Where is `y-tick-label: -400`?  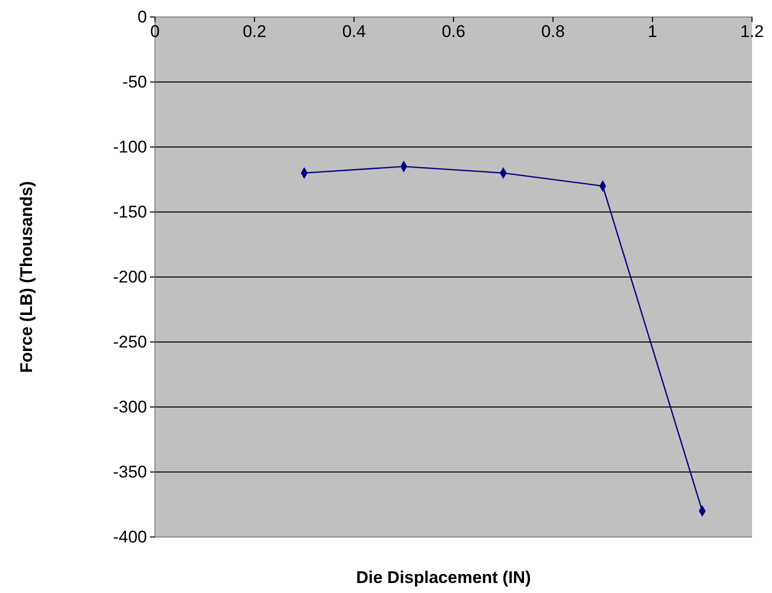
y-tick-label: -400 is located at coordinates (129, 536).